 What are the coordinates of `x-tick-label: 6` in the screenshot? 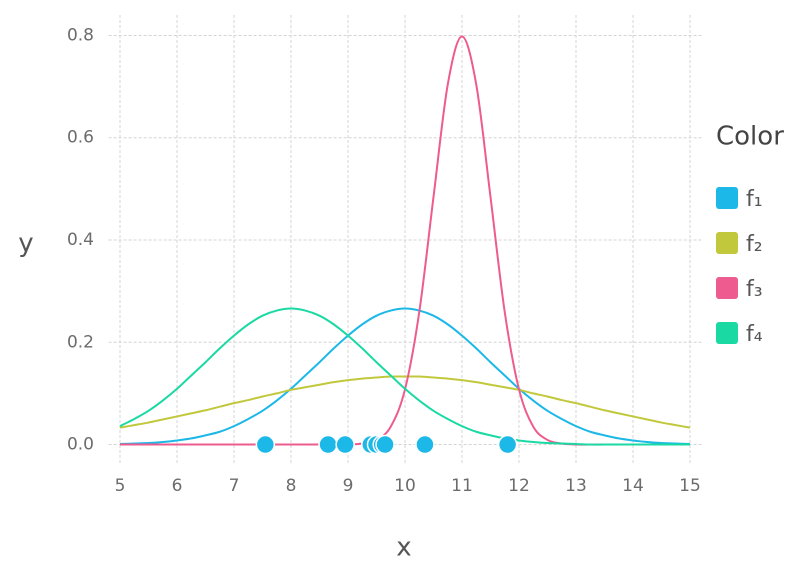 It's located at (177, 486).